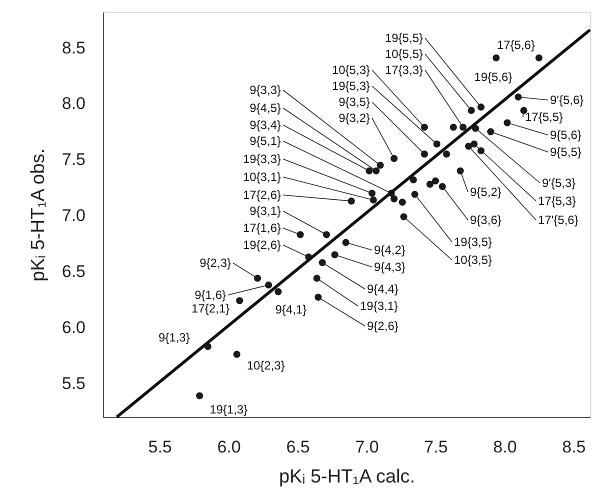  I want to click on annotation: 19{5,5}, so click(403, 38).